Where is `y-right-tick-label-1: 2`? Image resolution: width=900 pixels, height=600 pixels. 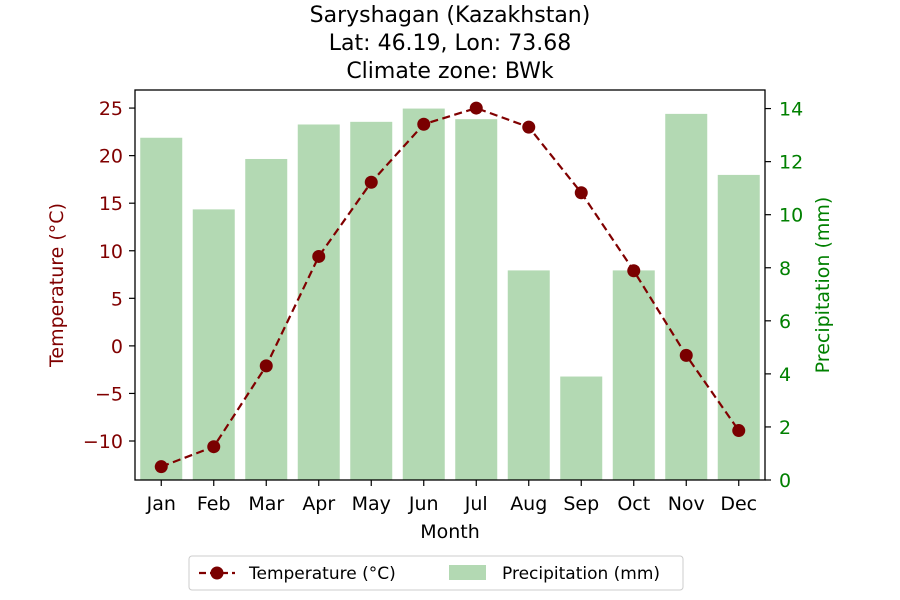
y-right-tick-label-1: 2 is located at coordinates (785, 428).